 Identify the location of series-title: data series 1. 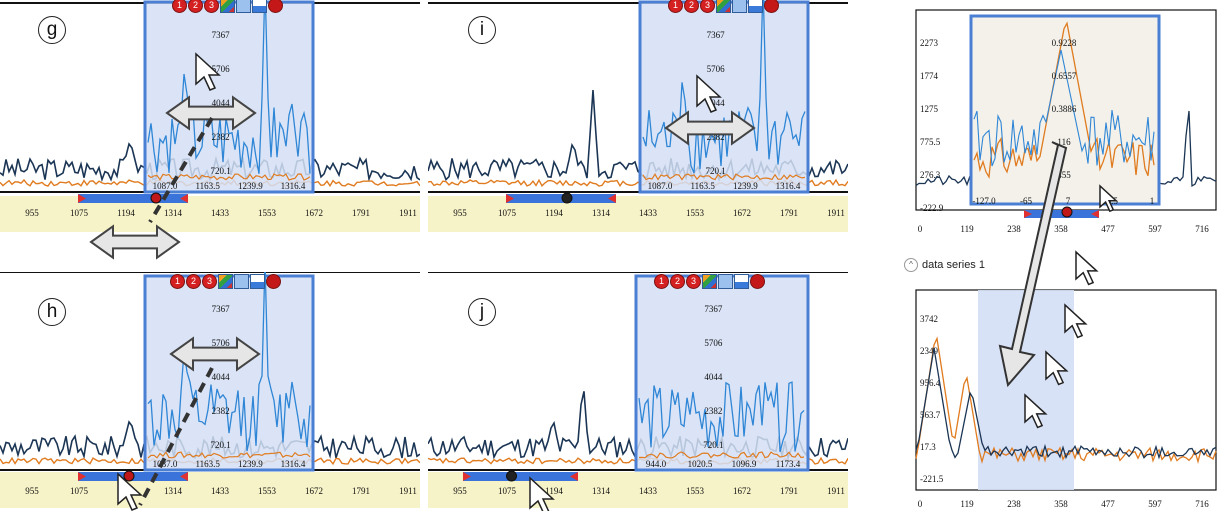
(953, 264).